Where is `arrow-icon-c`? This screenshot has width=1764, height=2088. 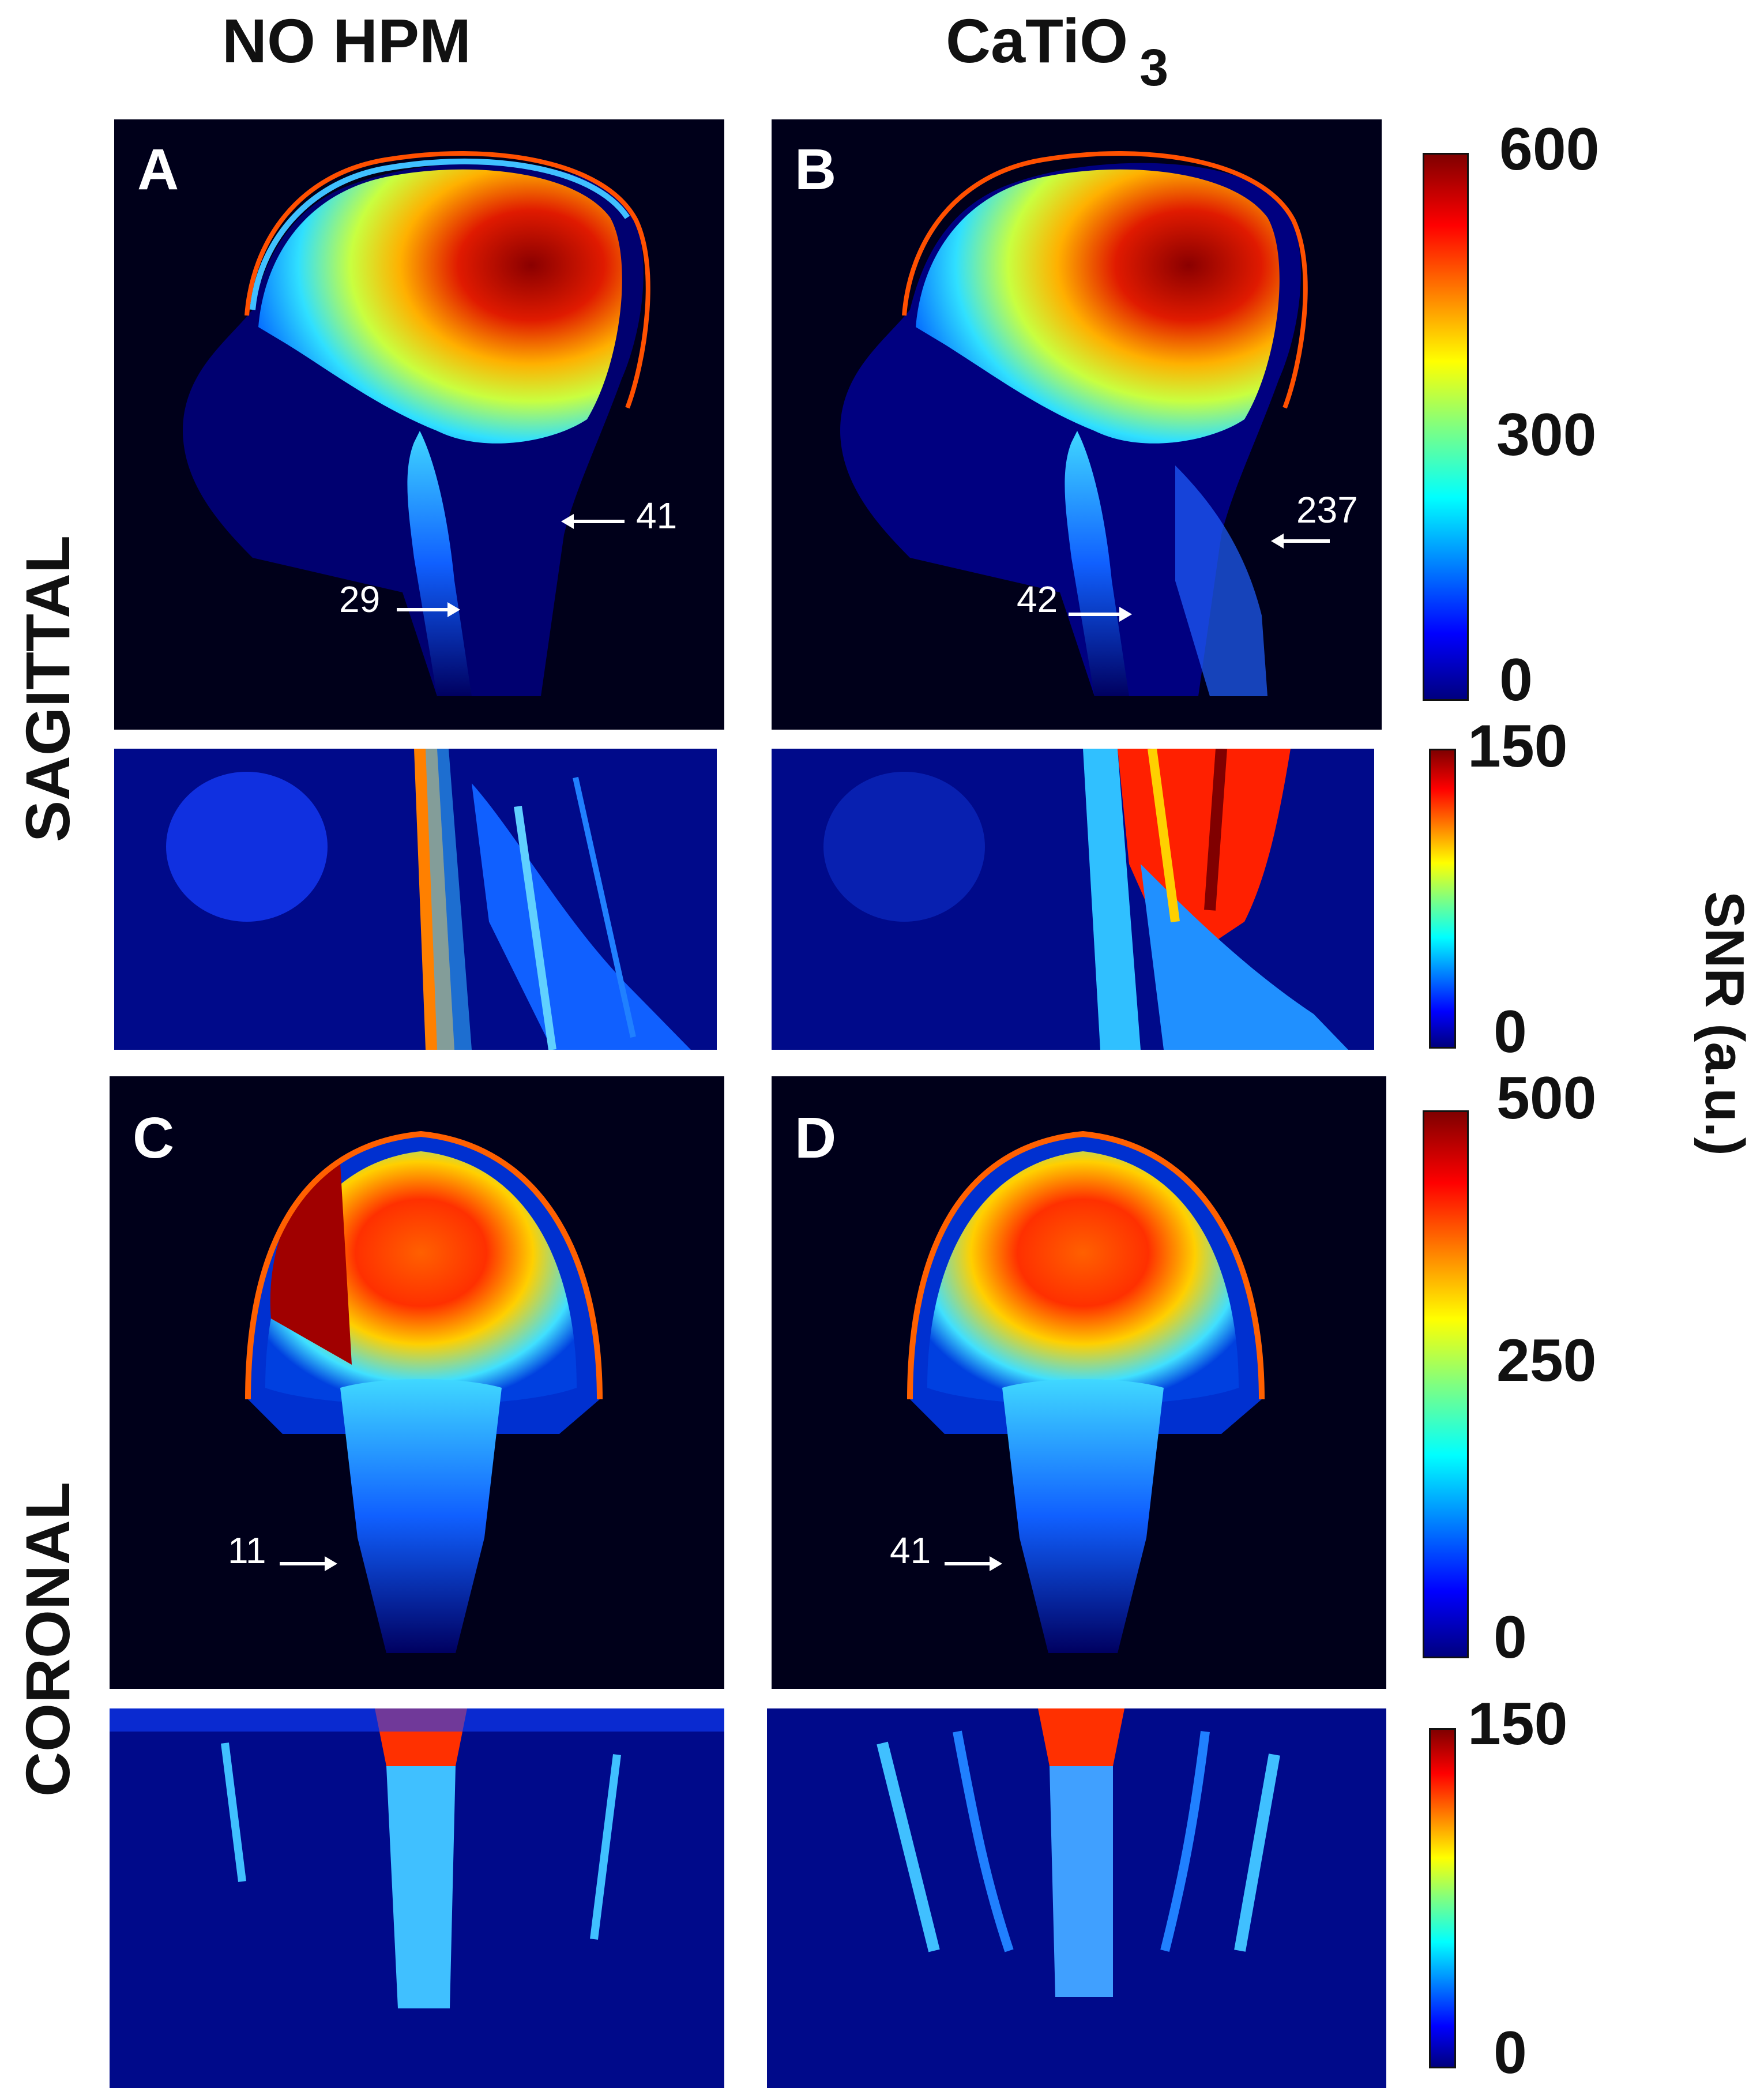
arrow-icon-c is located at coordinates (303, 1563).